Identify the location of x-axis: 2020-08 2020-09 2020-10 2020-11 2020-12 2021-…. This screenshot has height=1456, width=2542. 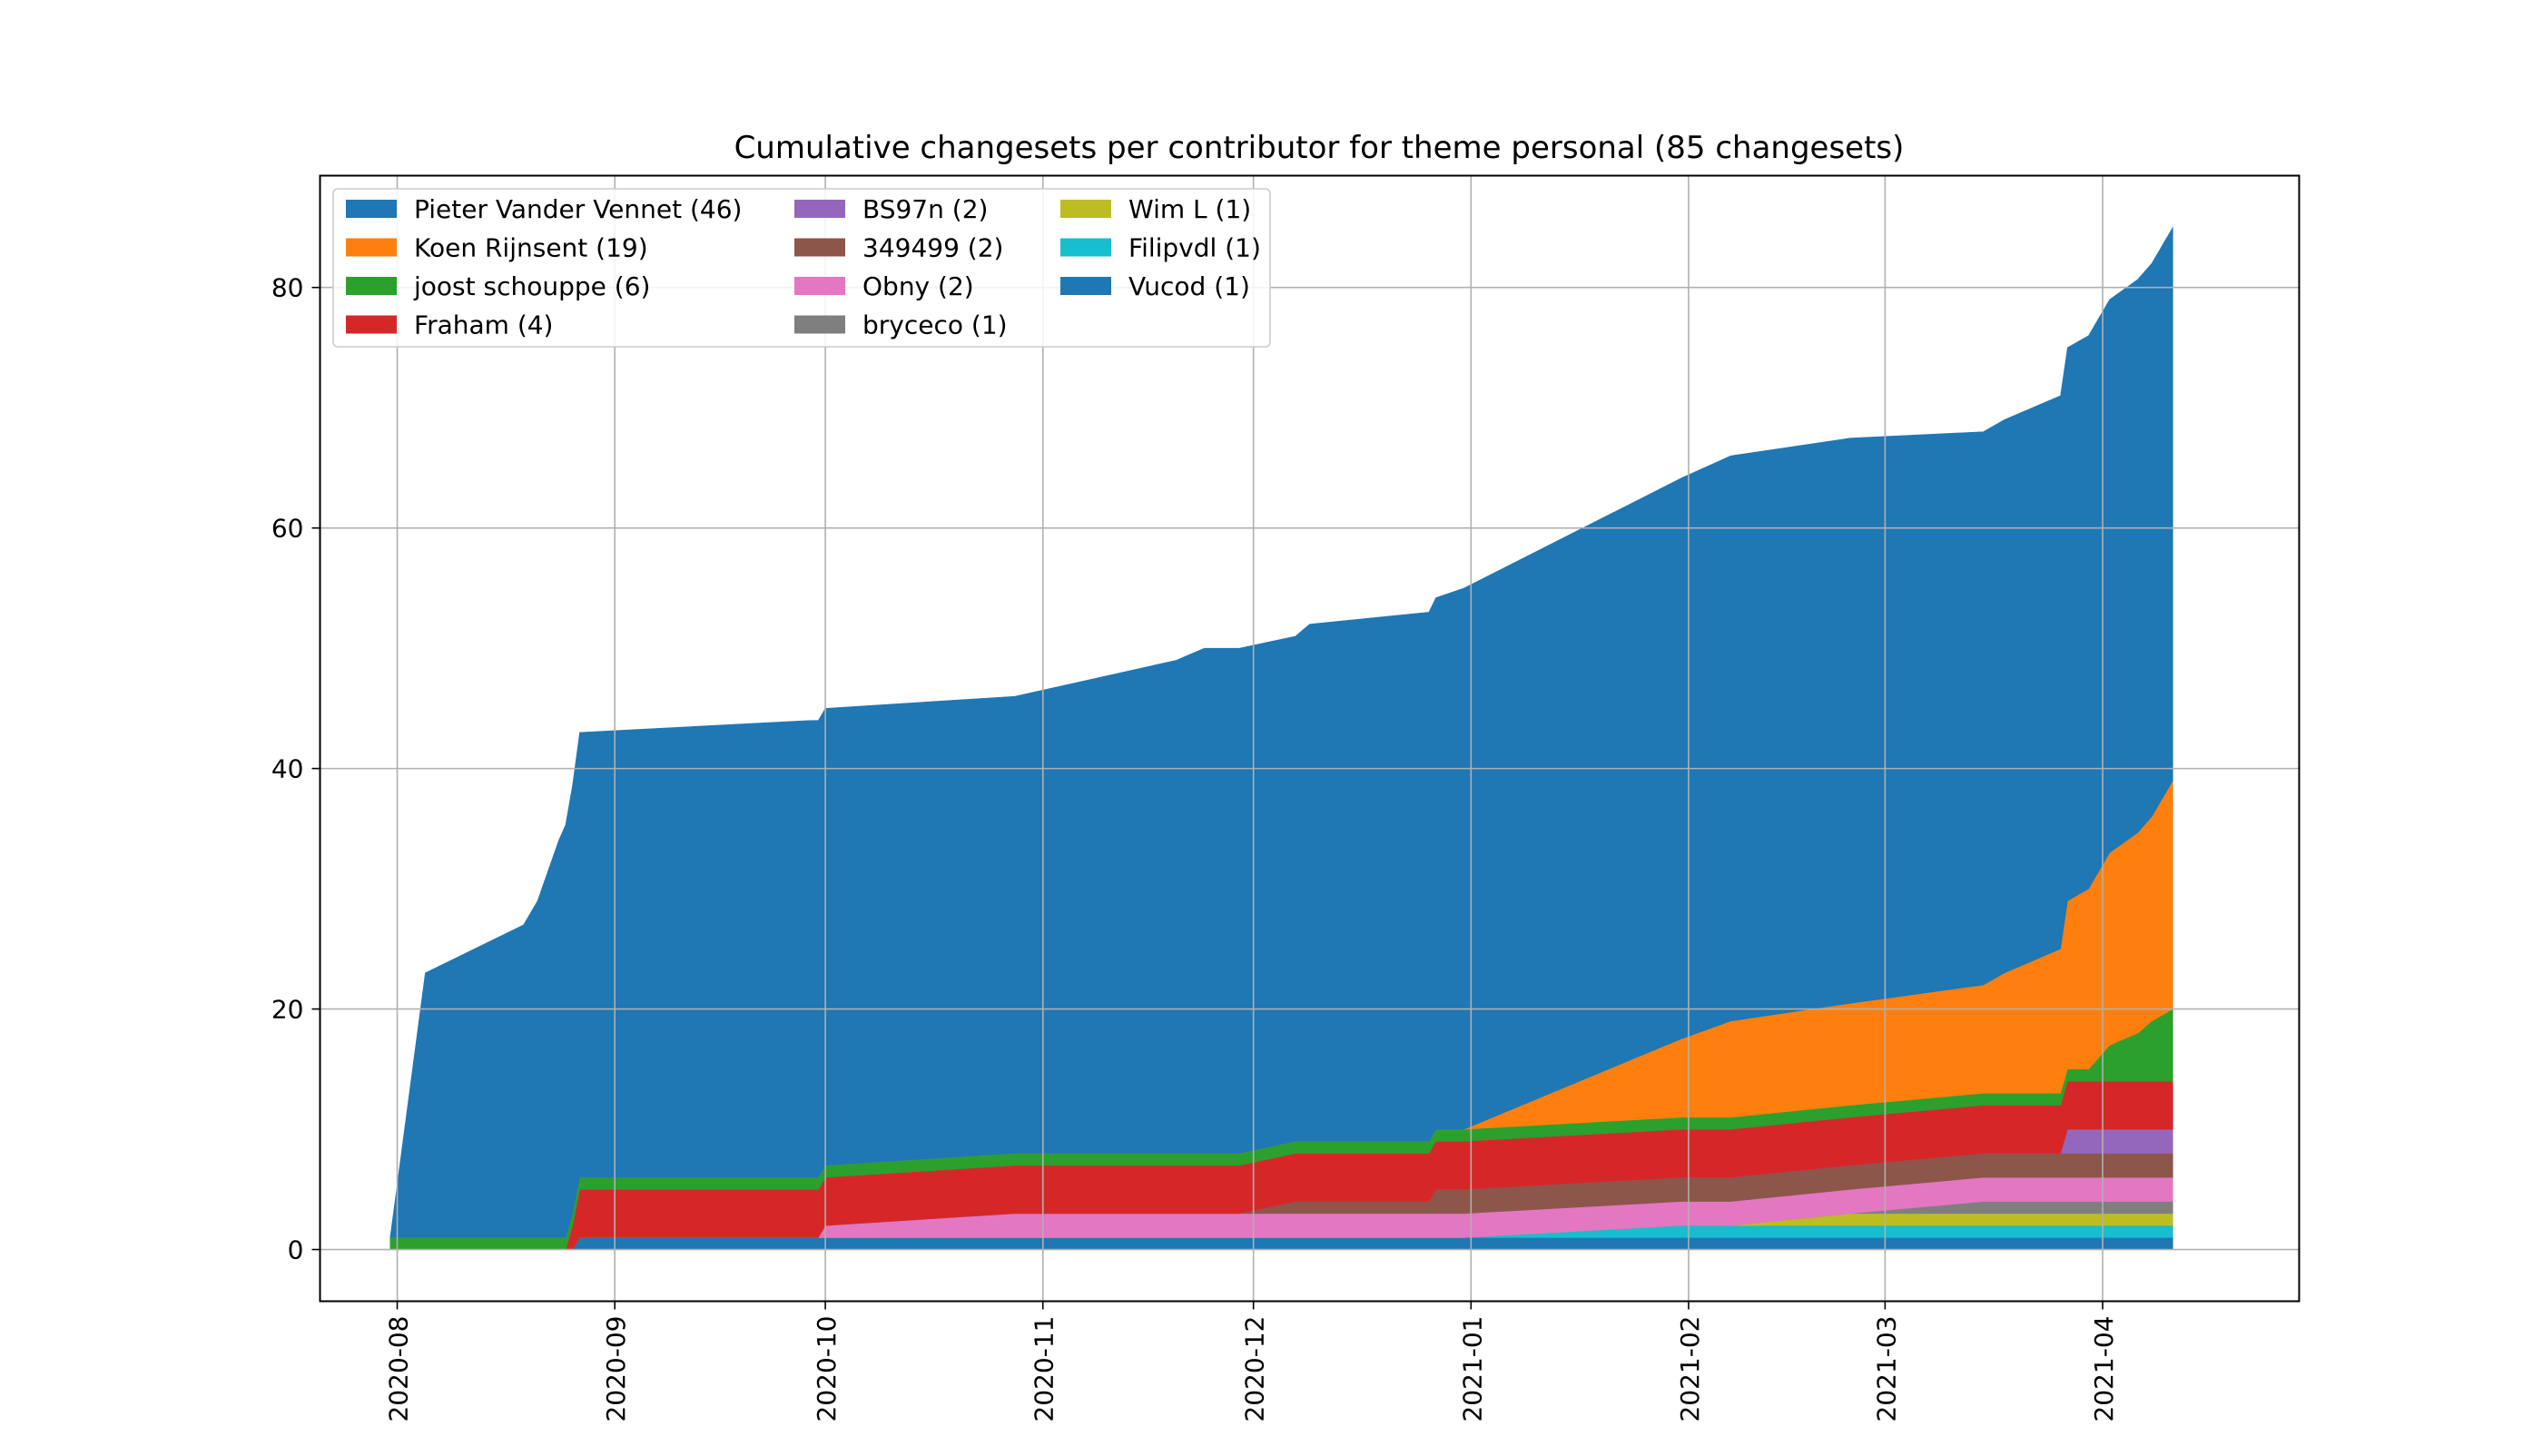
(1251, 1362).